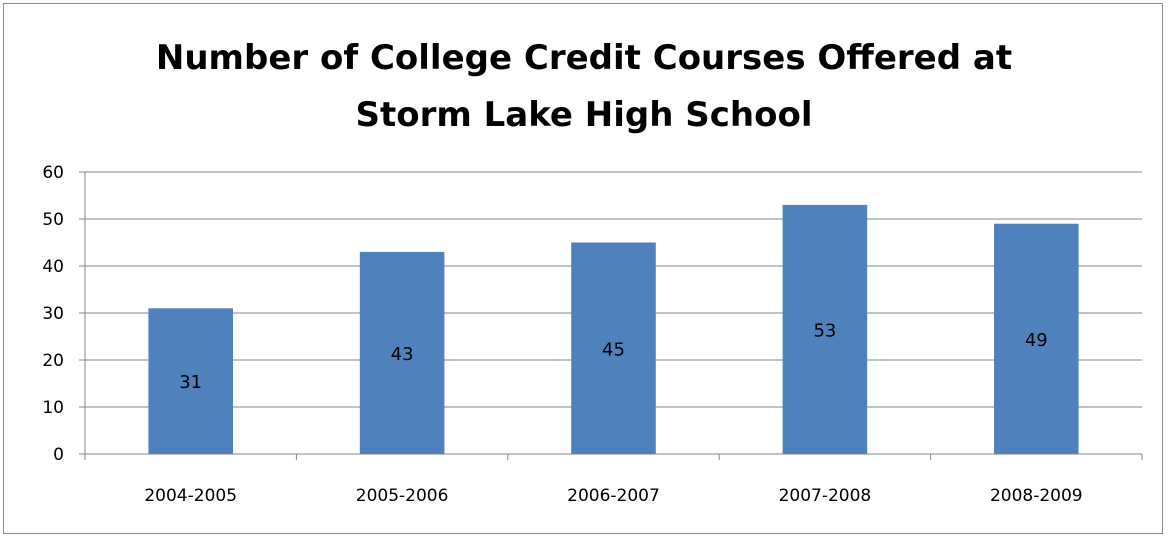 The image size is (1168, 539). Describe the element at coordinates (53, 314) in the screenshot. I see `y-tick-label: 30` at that location.